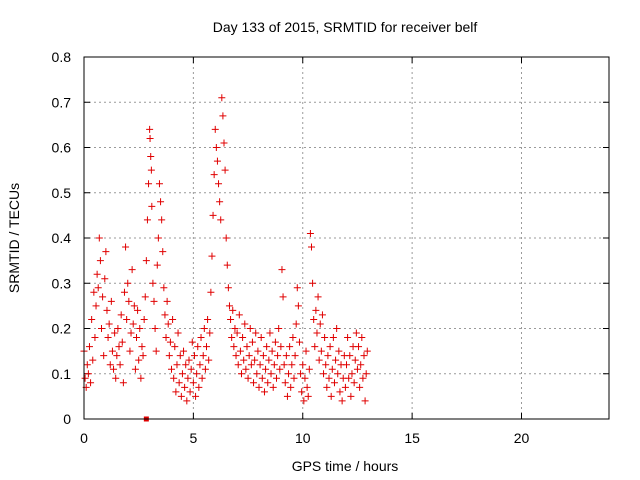 This screenshot has width=640, height=480. What do you see at coordinates (522, 438) in the screenshot?
I see `x-tick-label: 20` at bounding box center [522, 438].